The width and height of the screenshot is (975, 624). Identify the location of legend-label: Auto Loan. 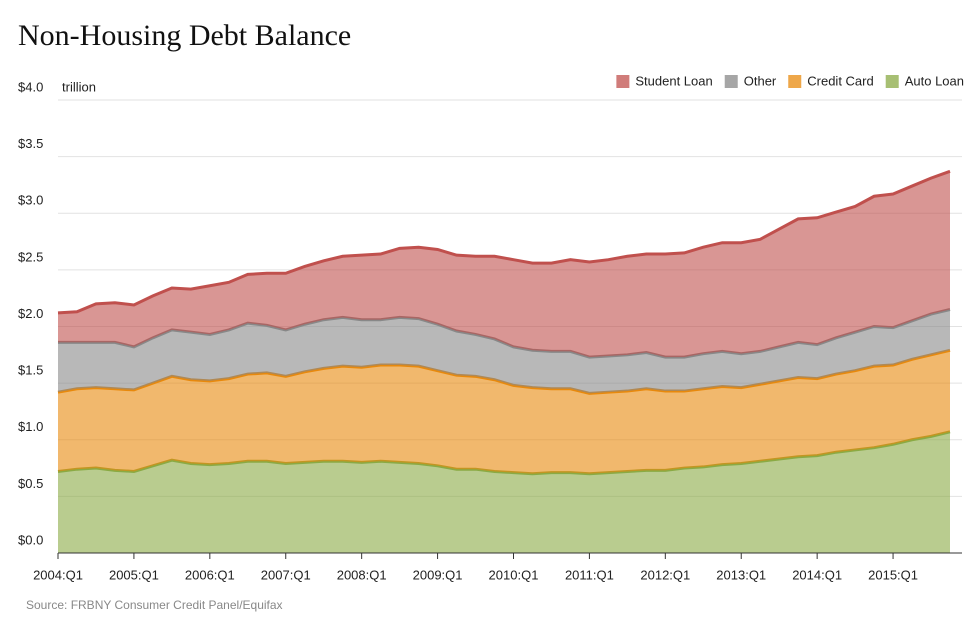
(934, 80).